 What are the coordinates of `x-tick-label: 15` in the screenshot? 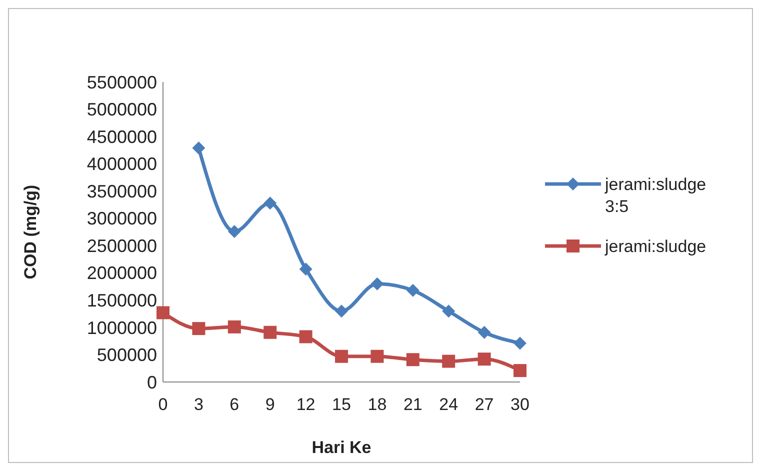 It's located at (341, 404).